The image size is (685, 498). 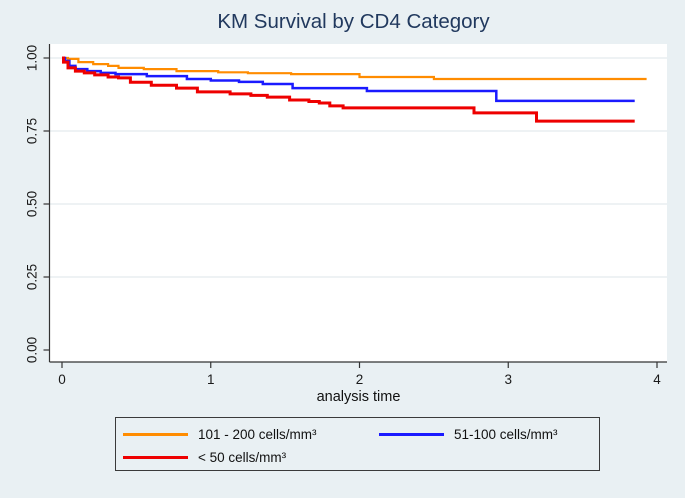 What do you see at coordinates (242, 457) in the screenshot?
I see `legend-label-cd4-lt-50: < 50 cells/mm³` at bounding box center [242, 457].